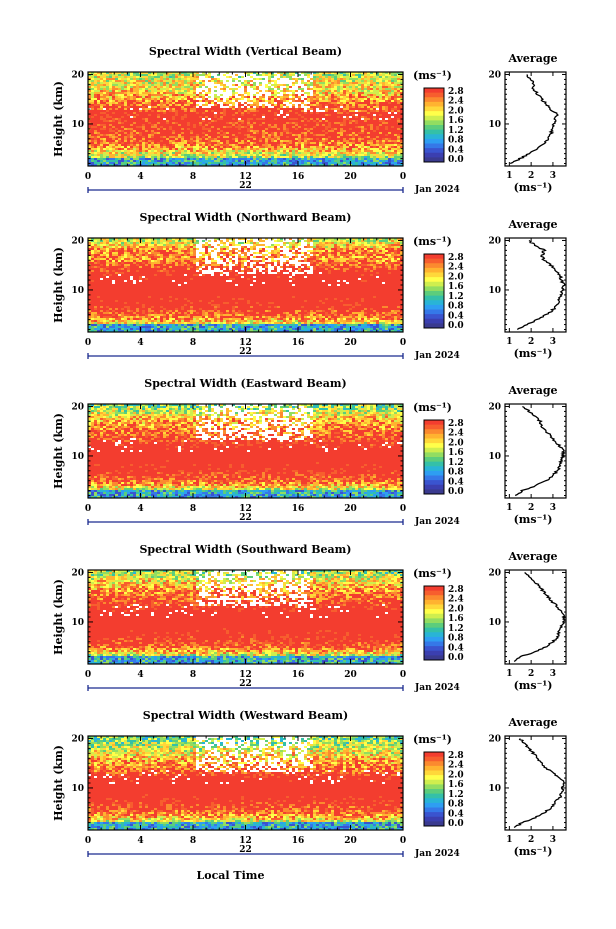 The height and width of the screenshot is (929, 616). I want to click on colorbar-unit-label: (ms⁻¹), so click(432, 739).